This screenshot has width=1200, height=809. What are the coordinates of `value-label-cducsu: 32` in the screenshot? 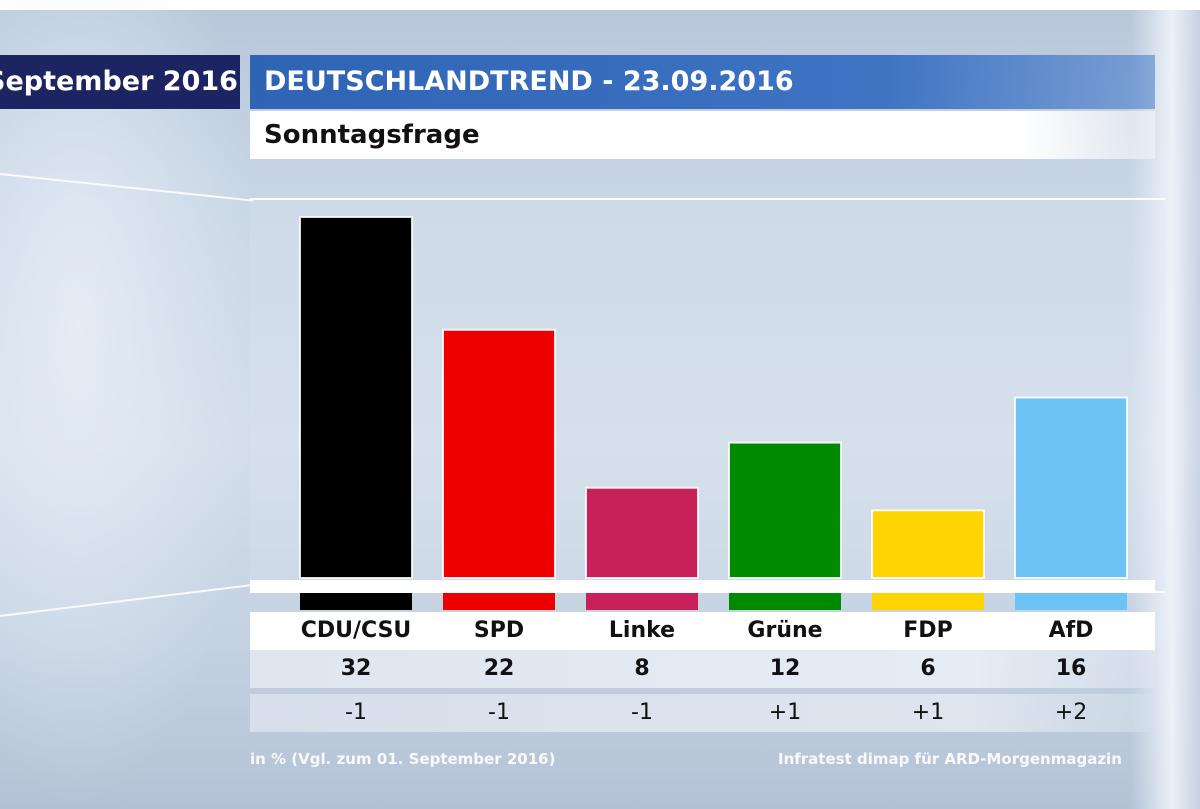 It's located at (356, 668).